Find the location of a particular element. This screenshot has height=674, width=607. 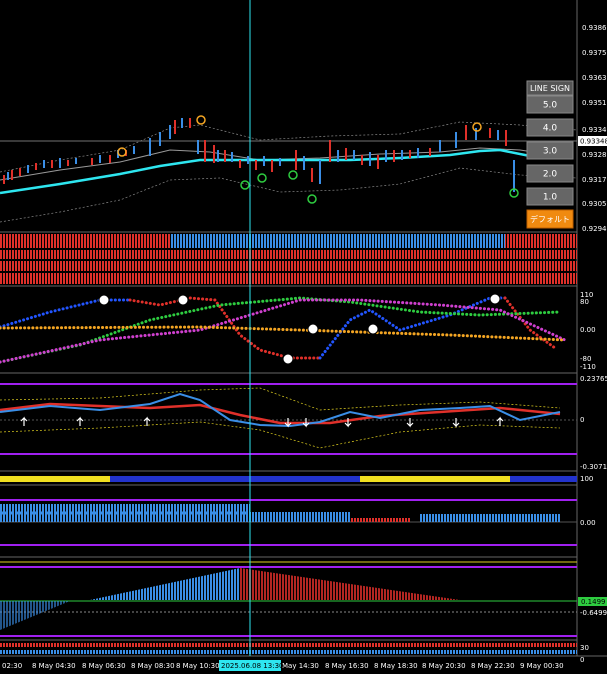

time-label: 8 May 06:30 is located at coordinates (104, 666).